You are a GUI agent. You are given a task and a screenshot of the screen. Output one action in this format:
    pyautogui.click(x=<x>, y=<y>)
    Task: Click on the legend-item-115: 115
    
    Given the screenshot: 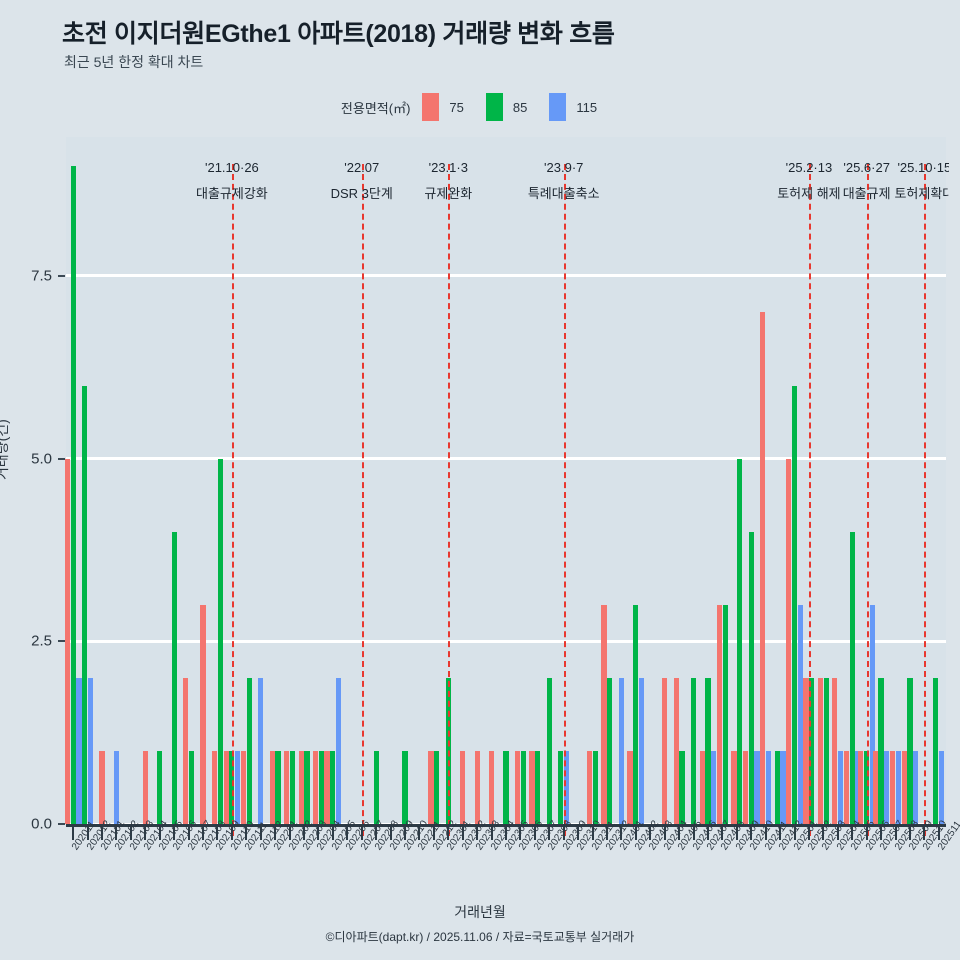 What is the action you would take?
    pyautogui.click(x=573, y=107)
    